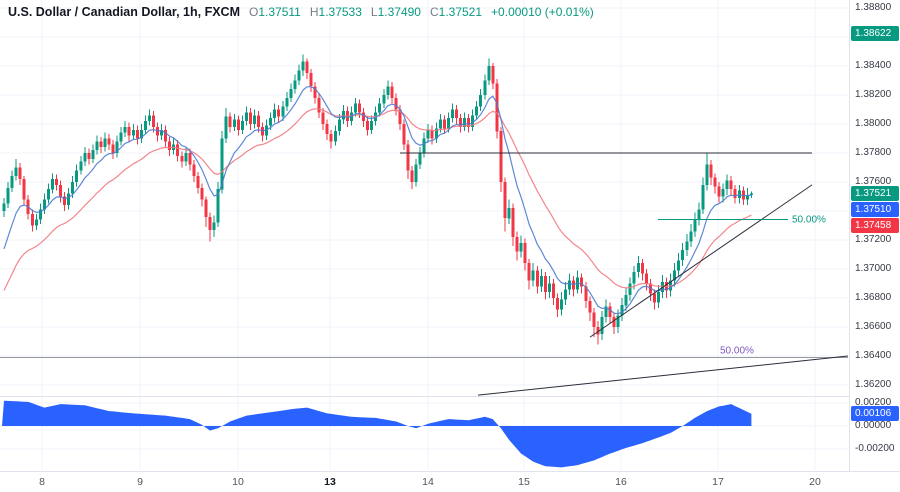 The image size is (900, 492). What do you see at coordinates (460, 12) in the screenshot?
I see `close-value: 1.37521` at bounding box center [460, 12].